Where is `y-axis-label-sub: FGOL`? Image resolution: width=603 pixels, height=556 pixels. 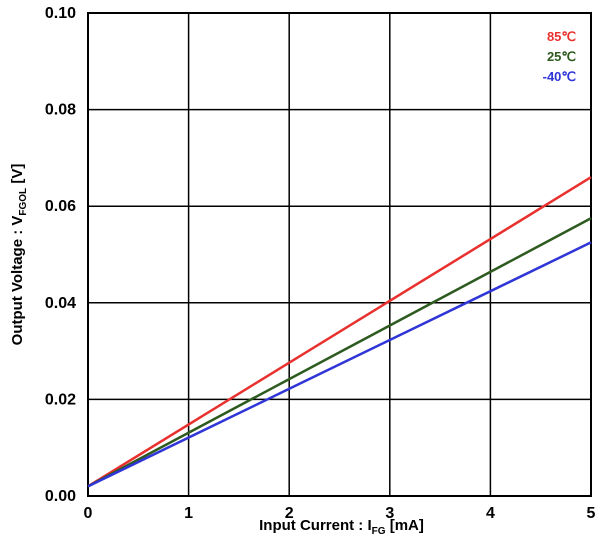 y-axis-label-sub: FGOL is located at coordinates (23, 202).